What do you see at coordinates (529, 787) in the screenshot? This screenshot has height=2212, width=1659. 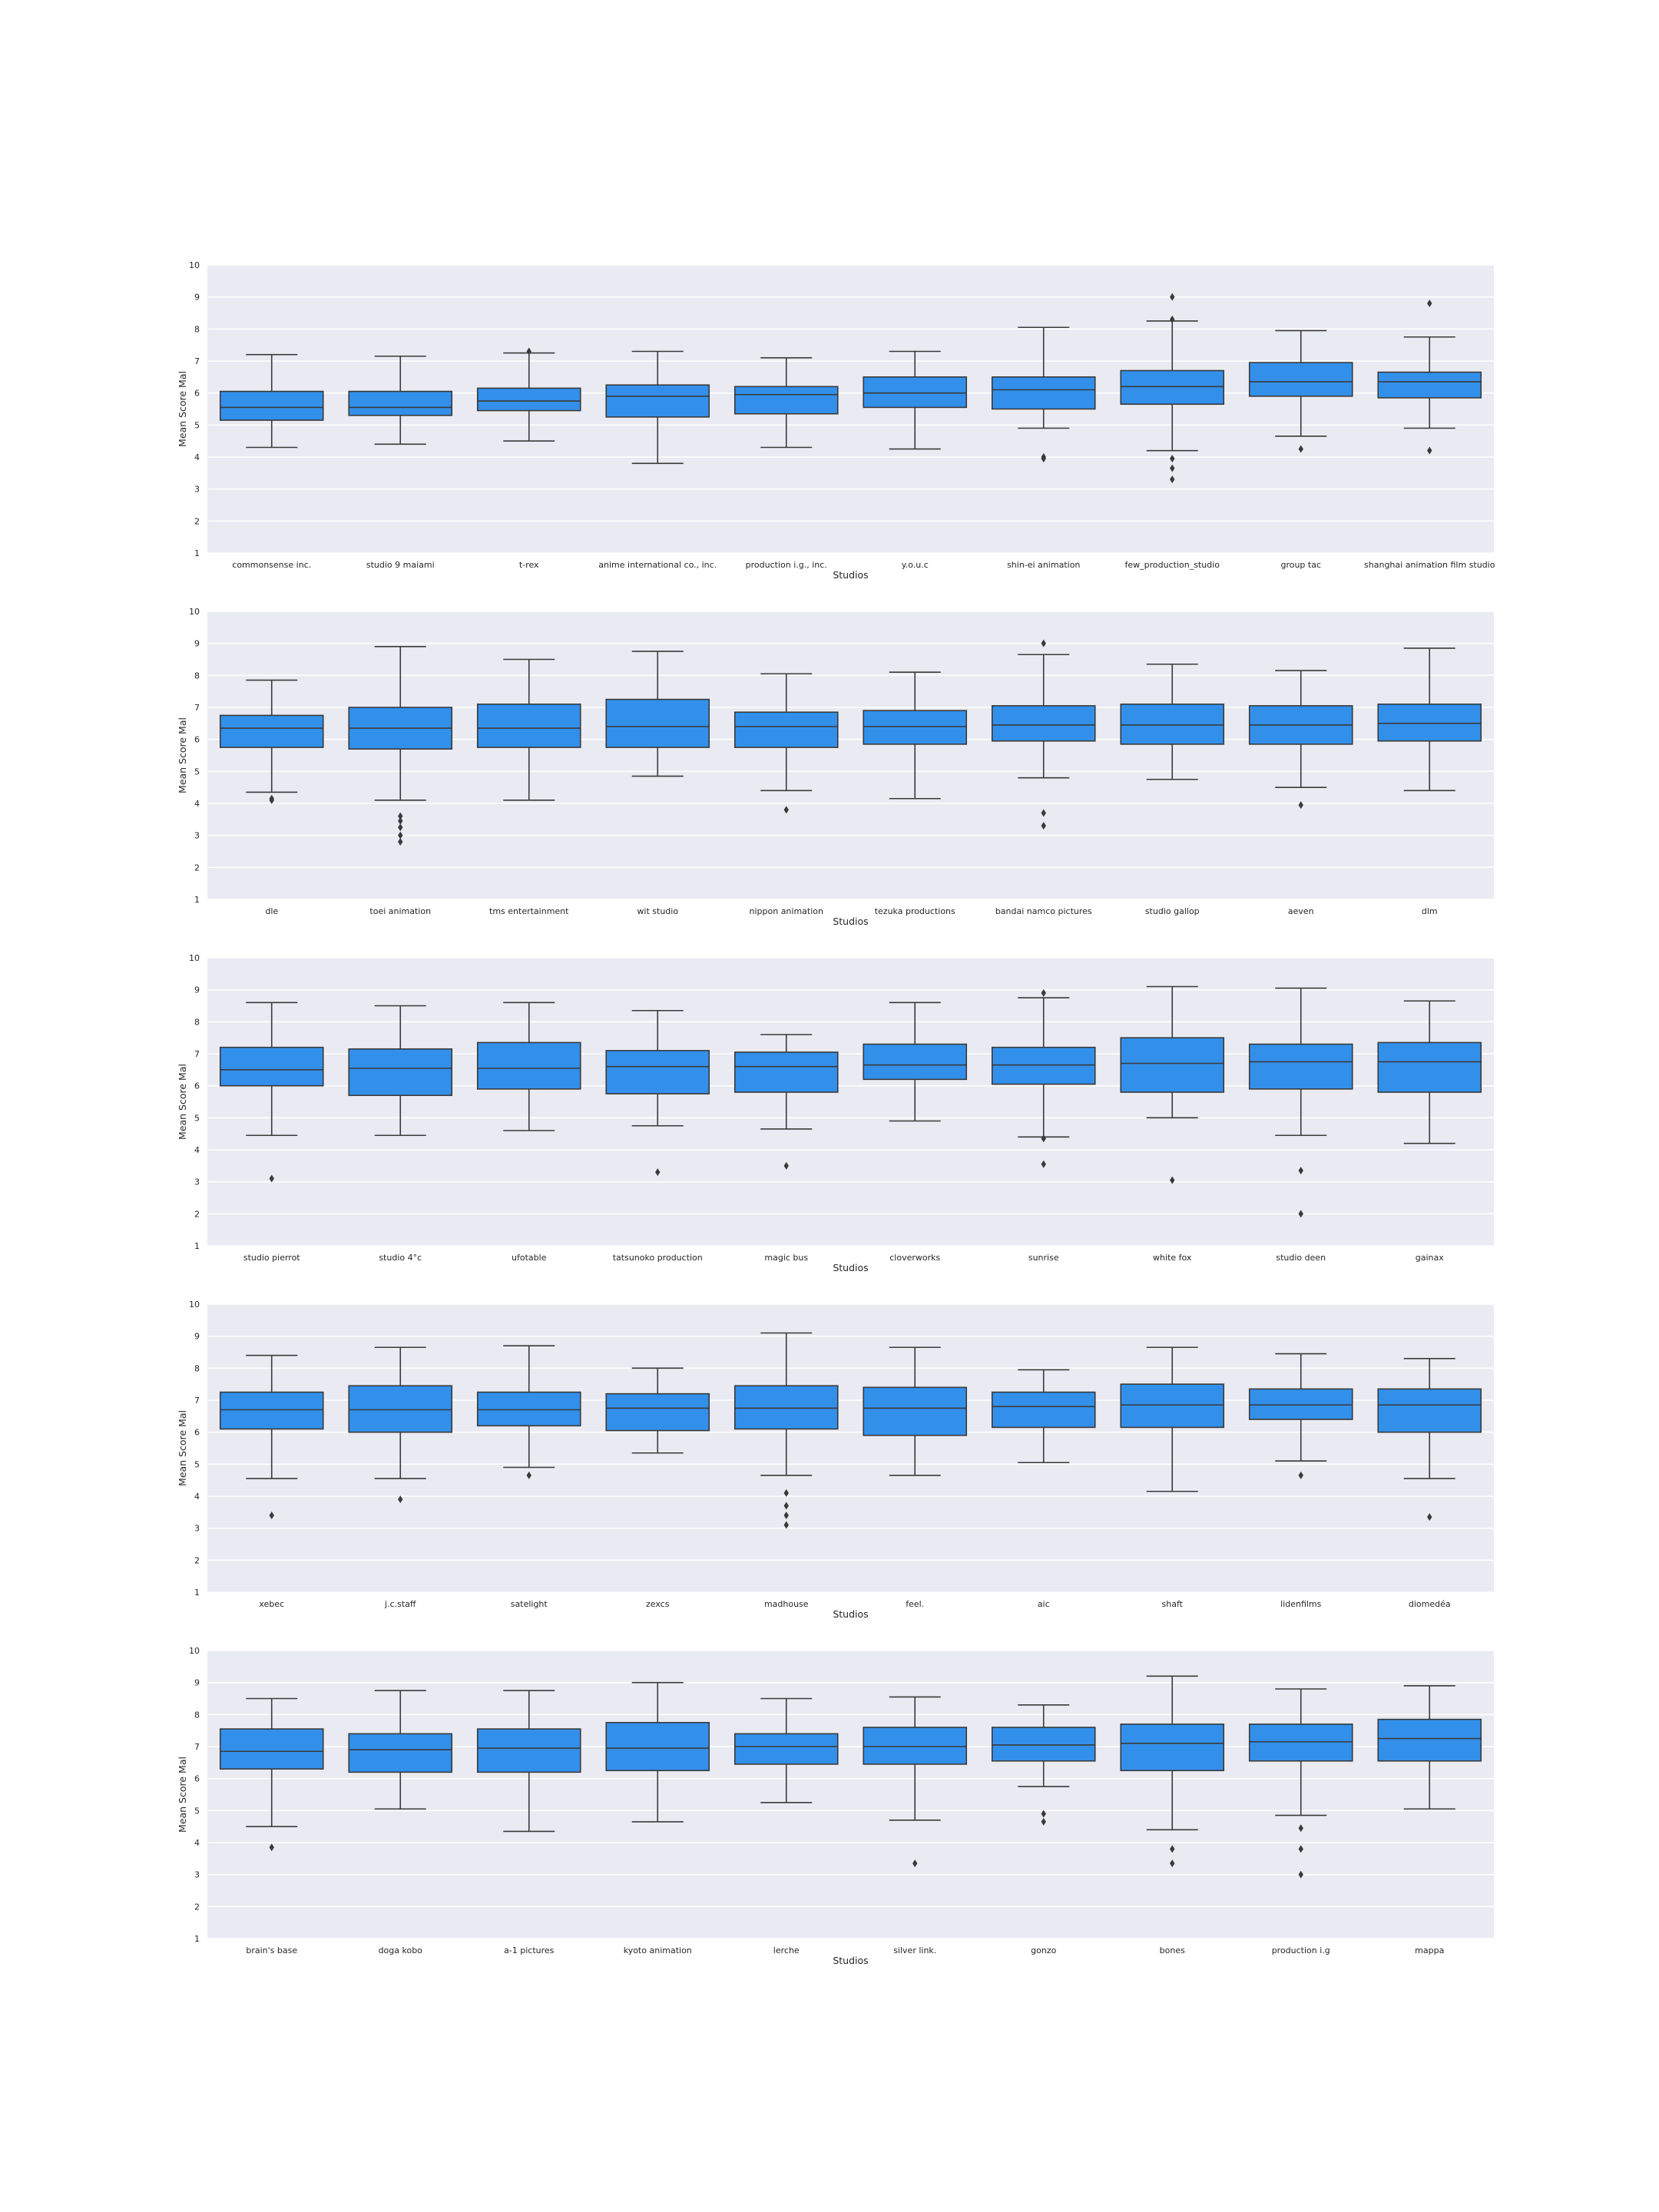 I see `box-2: tms entertainment` at bounding box center [529, 787].